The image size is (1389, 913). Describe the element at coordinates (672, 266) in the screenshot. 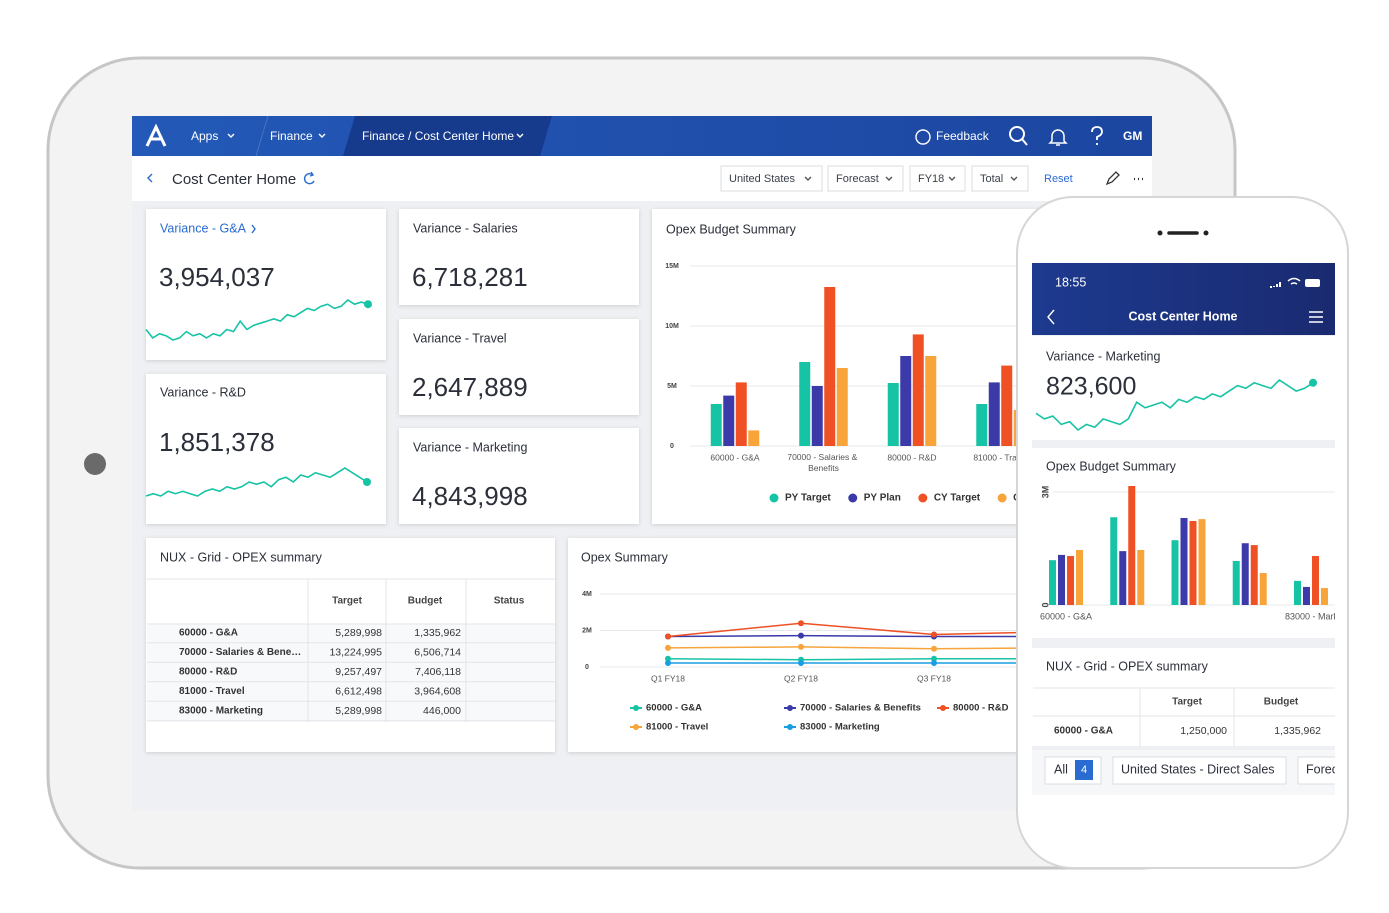

I see `y-tick-label: 15M` at that location.